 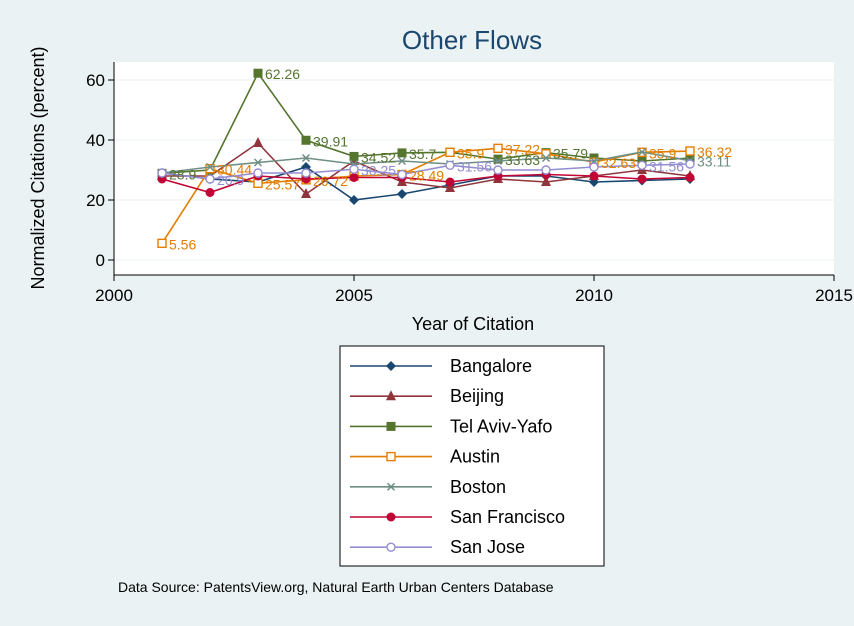 What do you see at coordinates (234, 170) in the screenshot?
I see `data-label: 30.44` at bounding box center [234, 170].